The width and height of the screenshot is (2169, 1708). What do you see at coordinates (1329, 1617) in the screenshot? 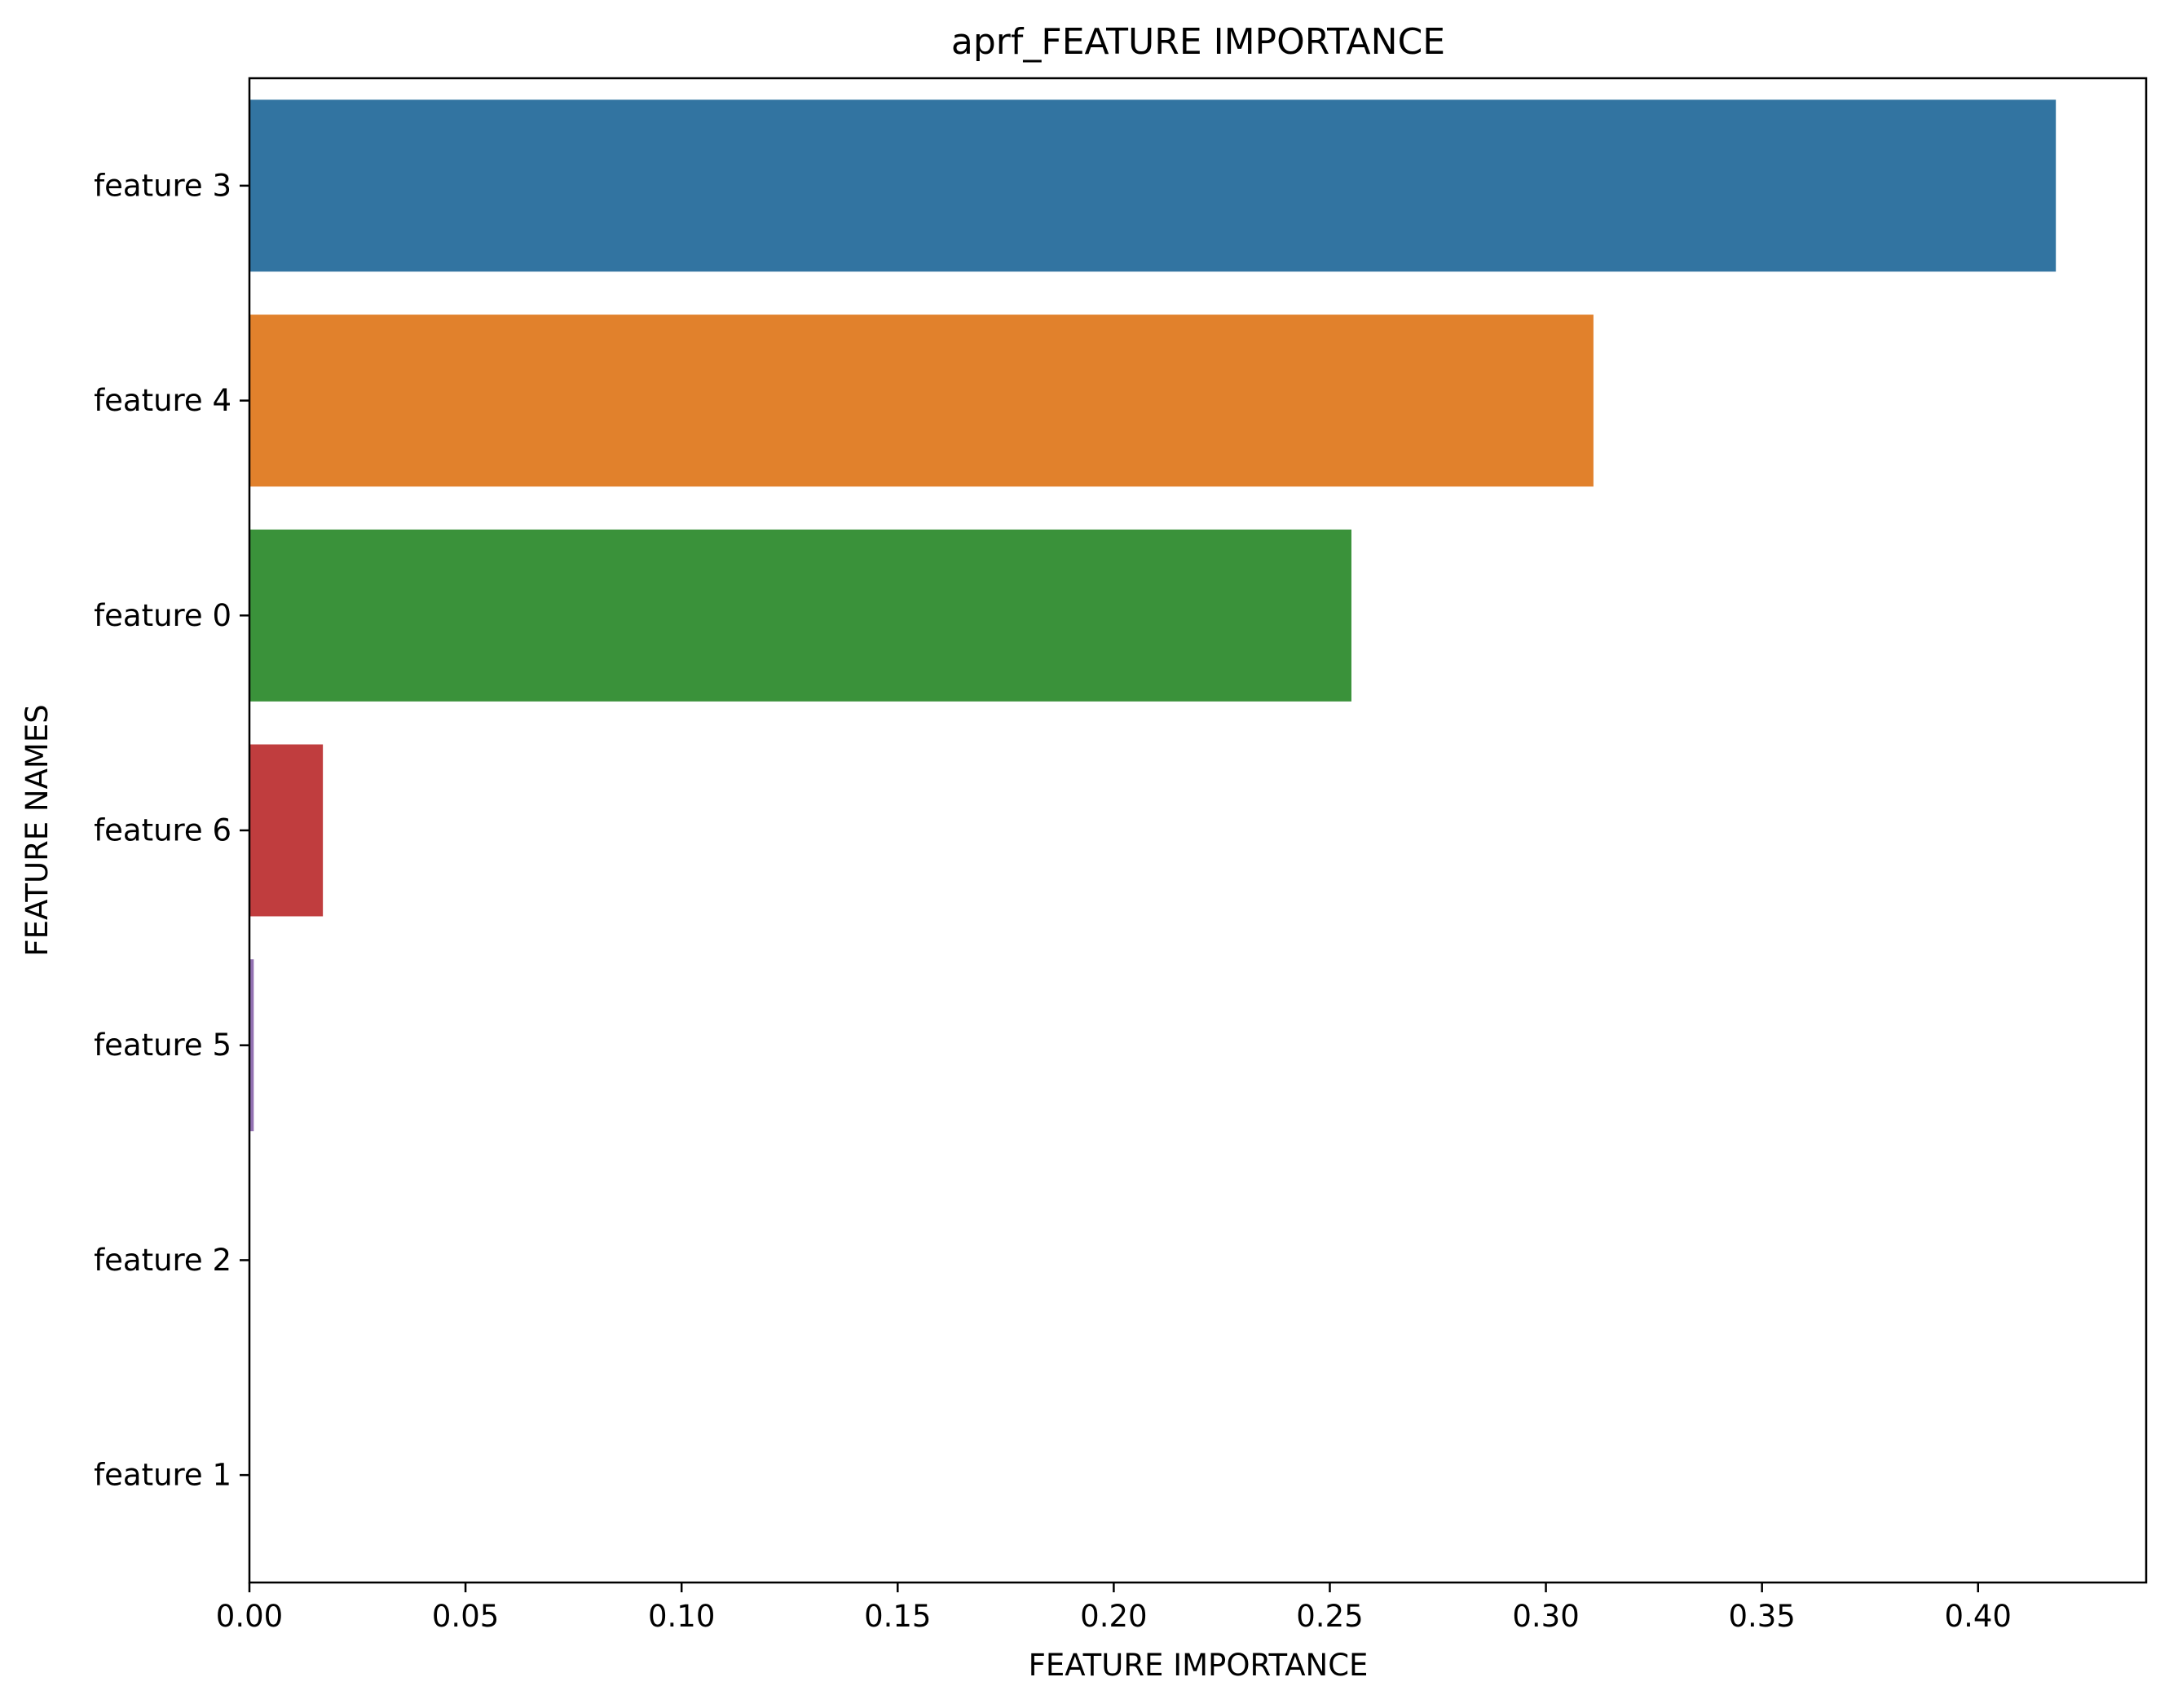
I see `x-tick-label: 0.25` at bounding box center [1329, 1617].